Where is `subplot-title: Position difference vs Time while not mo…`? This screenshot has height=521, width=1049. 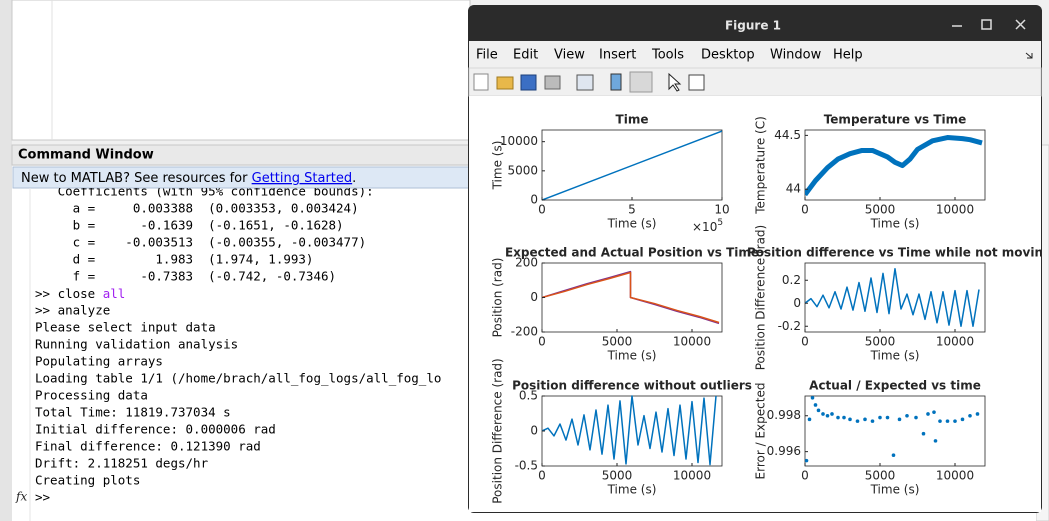
subplot-title: Position difference vs Time while not mo… is located at coordinates (895, 253).